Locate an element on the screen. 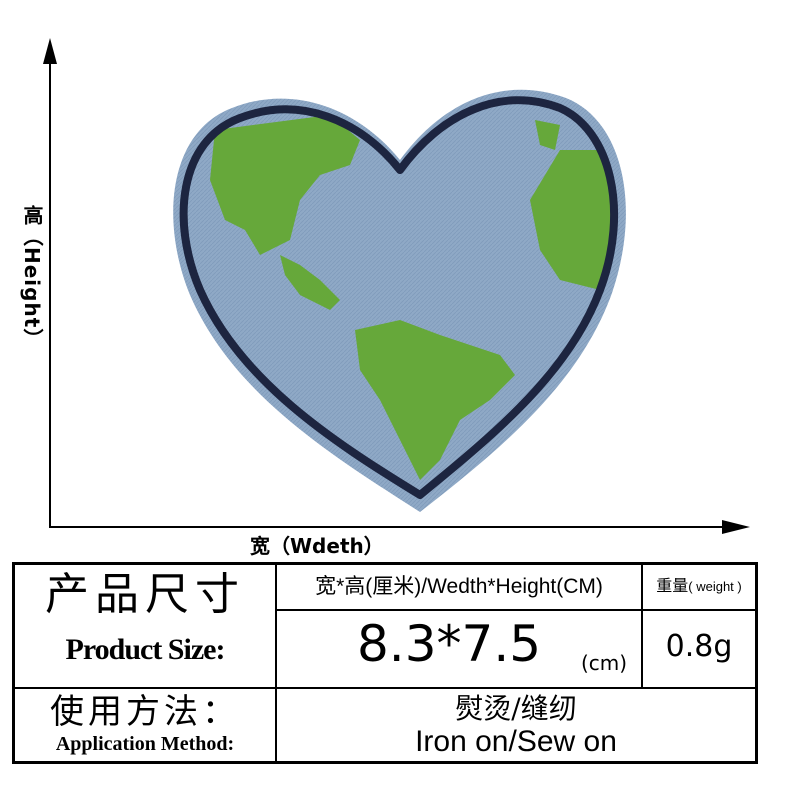  weight-header: 重量( weight ) is located at coordinates (699, 587).